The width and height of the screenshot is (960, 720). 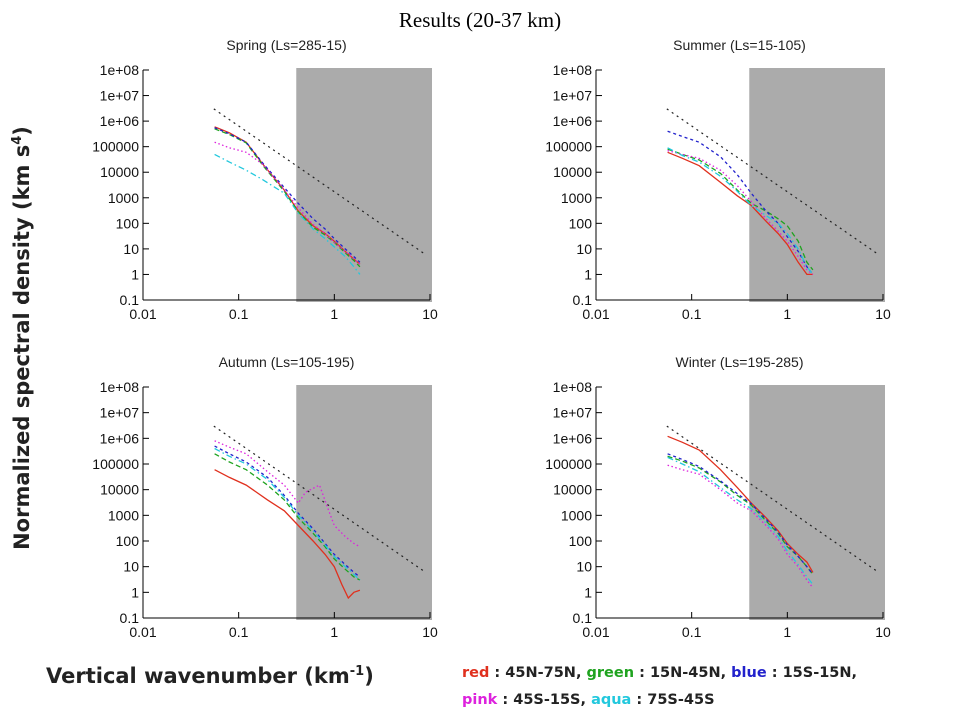 I want to click on legend-range: 15N-45N, so click(x=685, y=673).